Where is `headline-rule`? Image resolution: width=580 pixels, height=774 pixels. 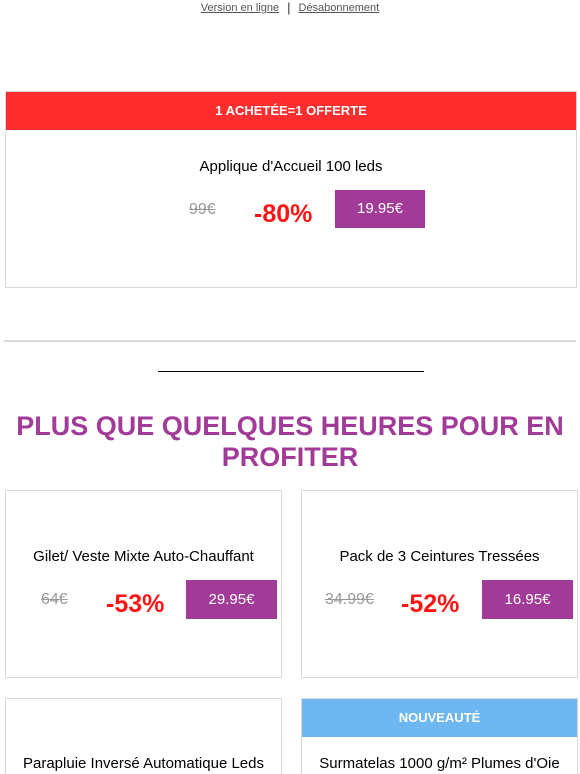
headline-rule is located at coordinates (291, 371).